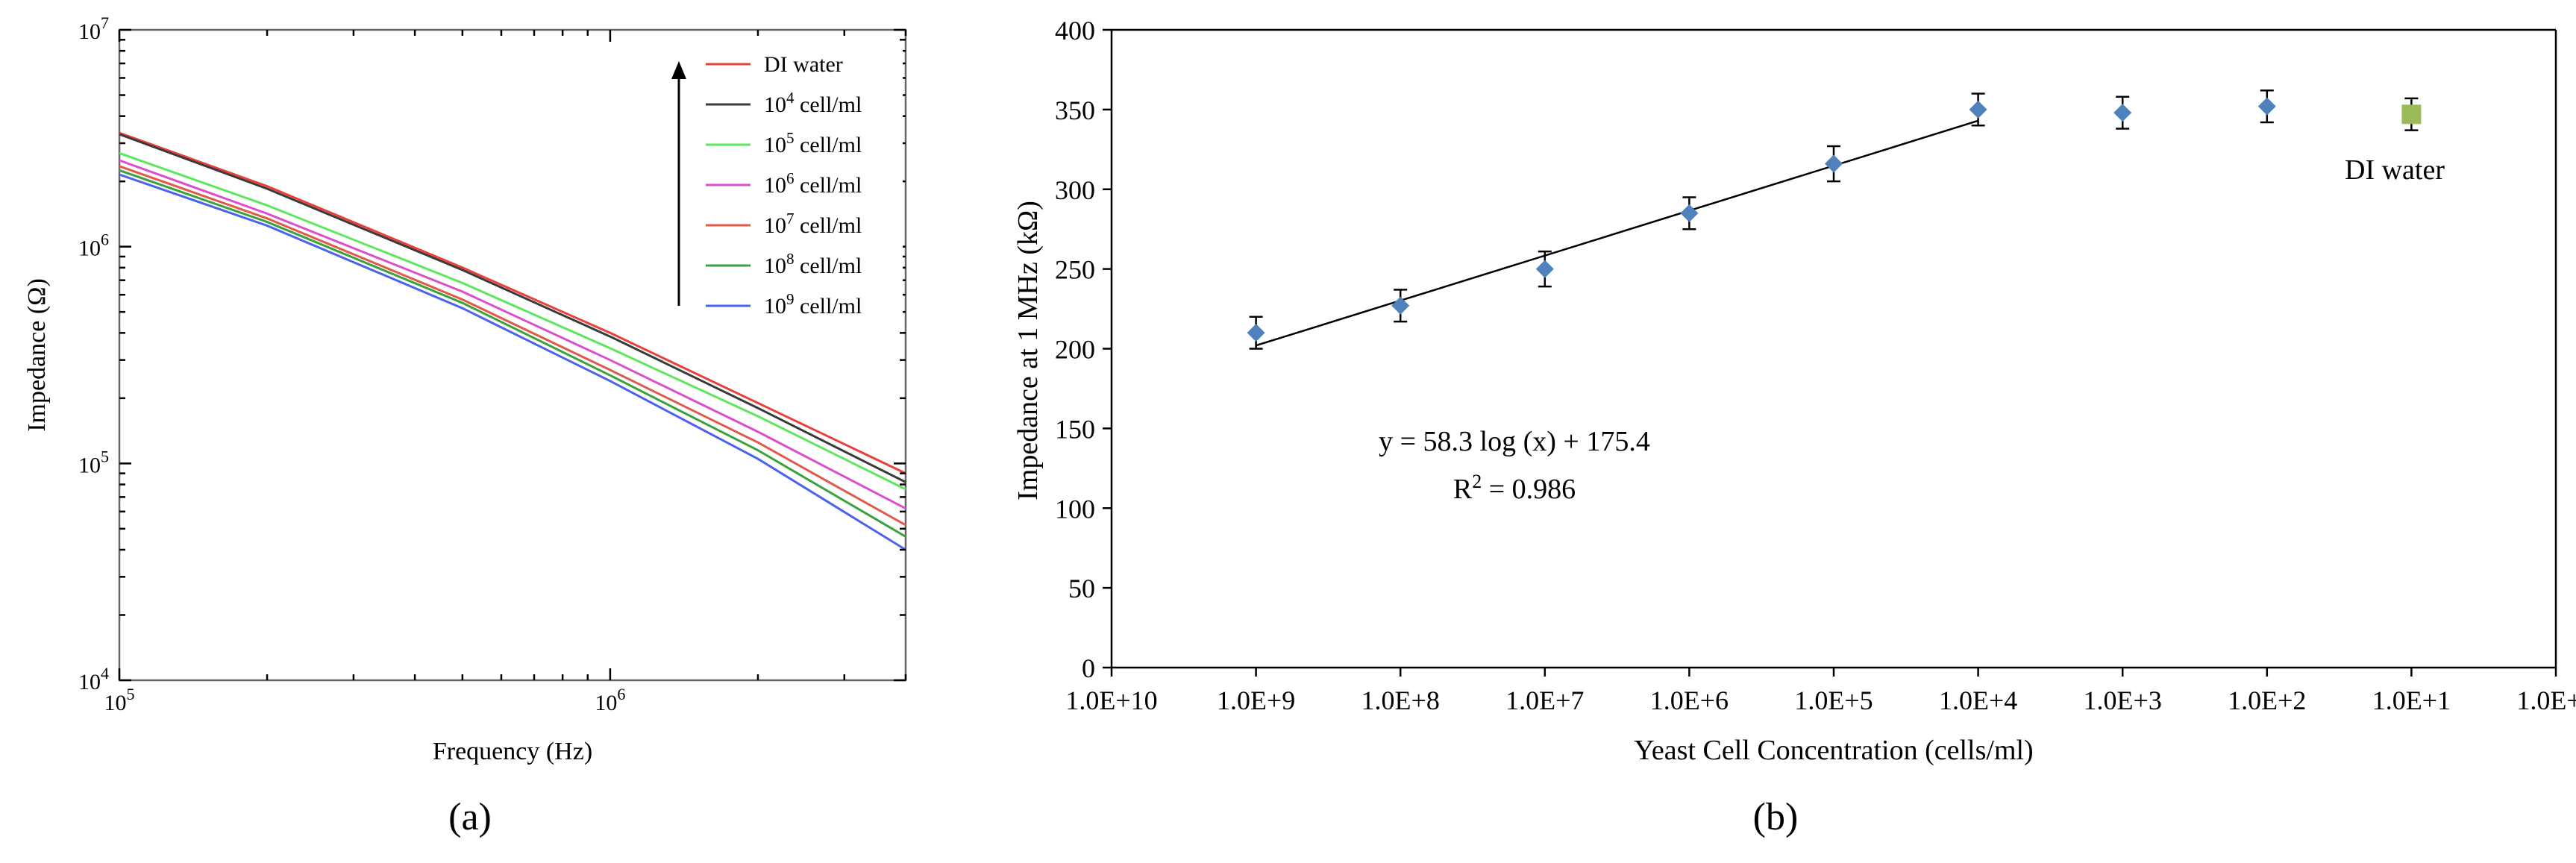 The height and width of the screenshot is (863, 2576). What do you see at coordinates (105, 673) in the screenshot?
I see `tick-exponent: 4` at bounding box center [105, 673].